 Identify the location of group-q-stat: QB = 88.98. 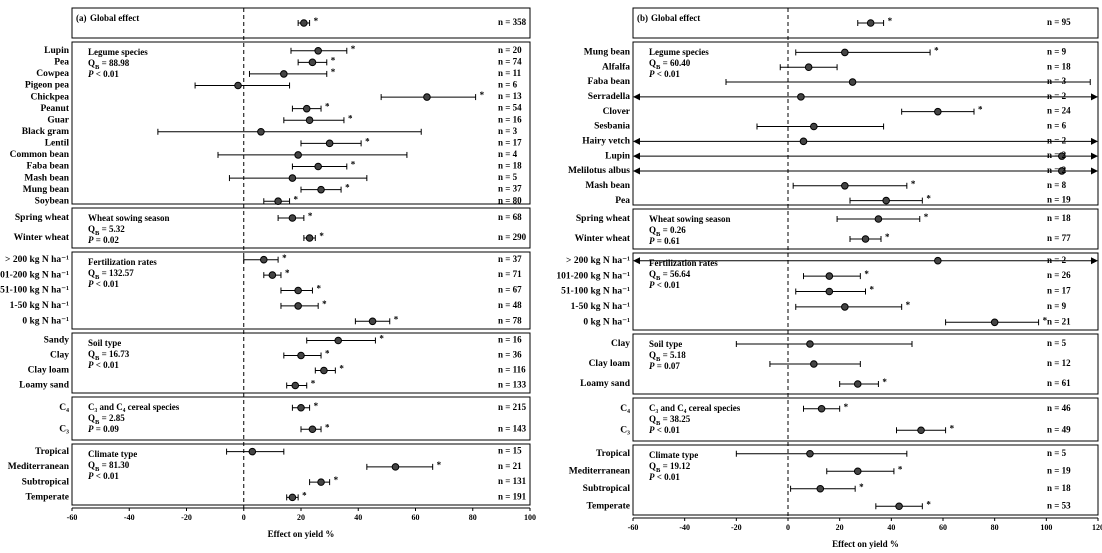
(109, 64).